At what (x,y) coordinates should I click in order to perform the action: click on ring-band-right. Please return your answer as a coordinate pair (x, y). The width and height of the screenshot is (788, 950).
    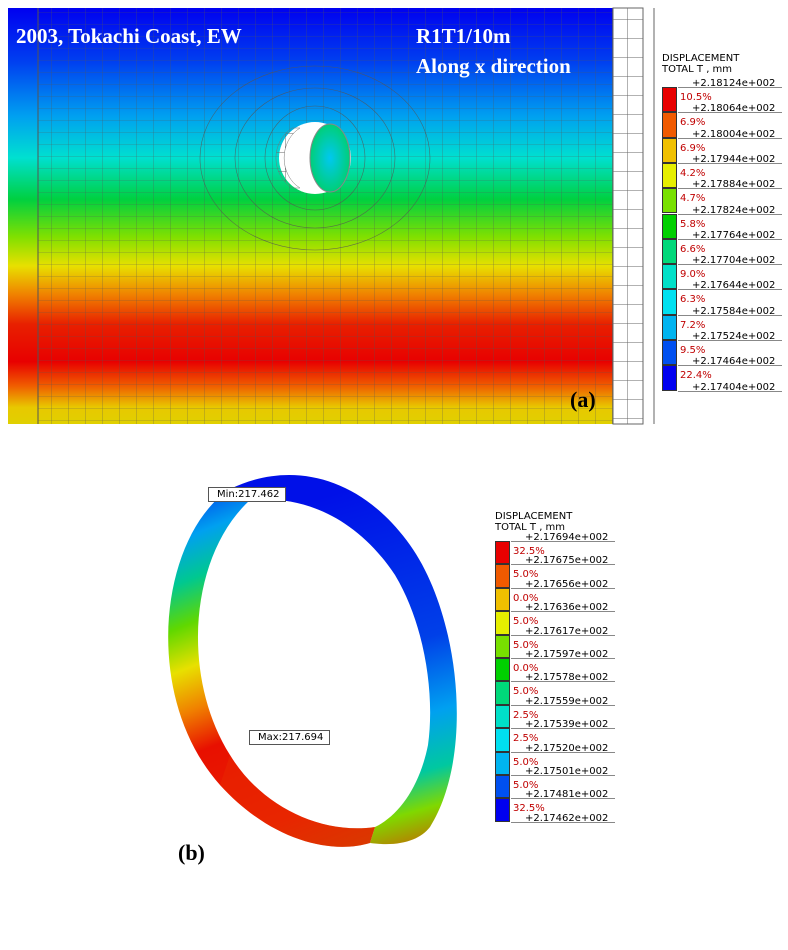
    Looking at the image, I should click on (343, 660).